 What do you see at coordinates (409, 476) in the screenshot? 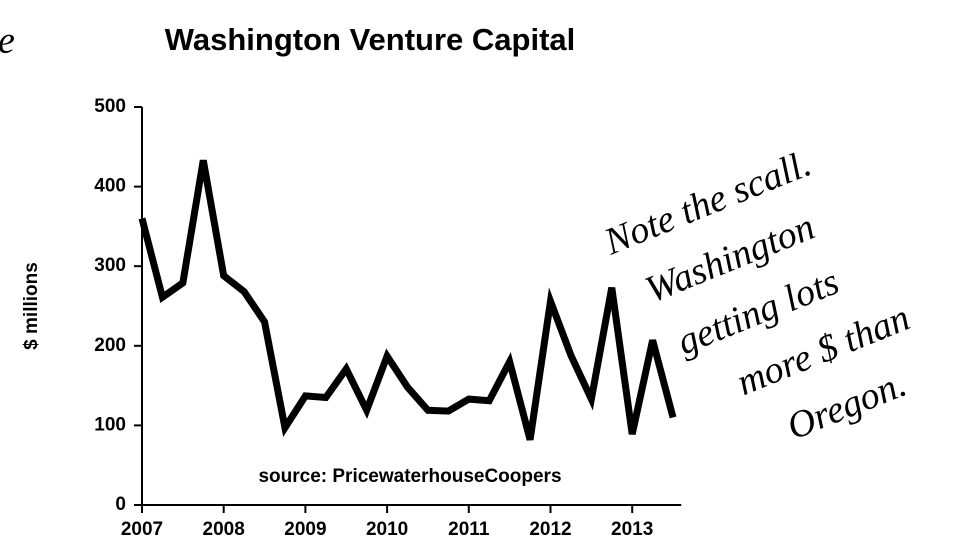
I see `source-note: source: PricewaterhouseCoopers` at bounding box center [409, 476].